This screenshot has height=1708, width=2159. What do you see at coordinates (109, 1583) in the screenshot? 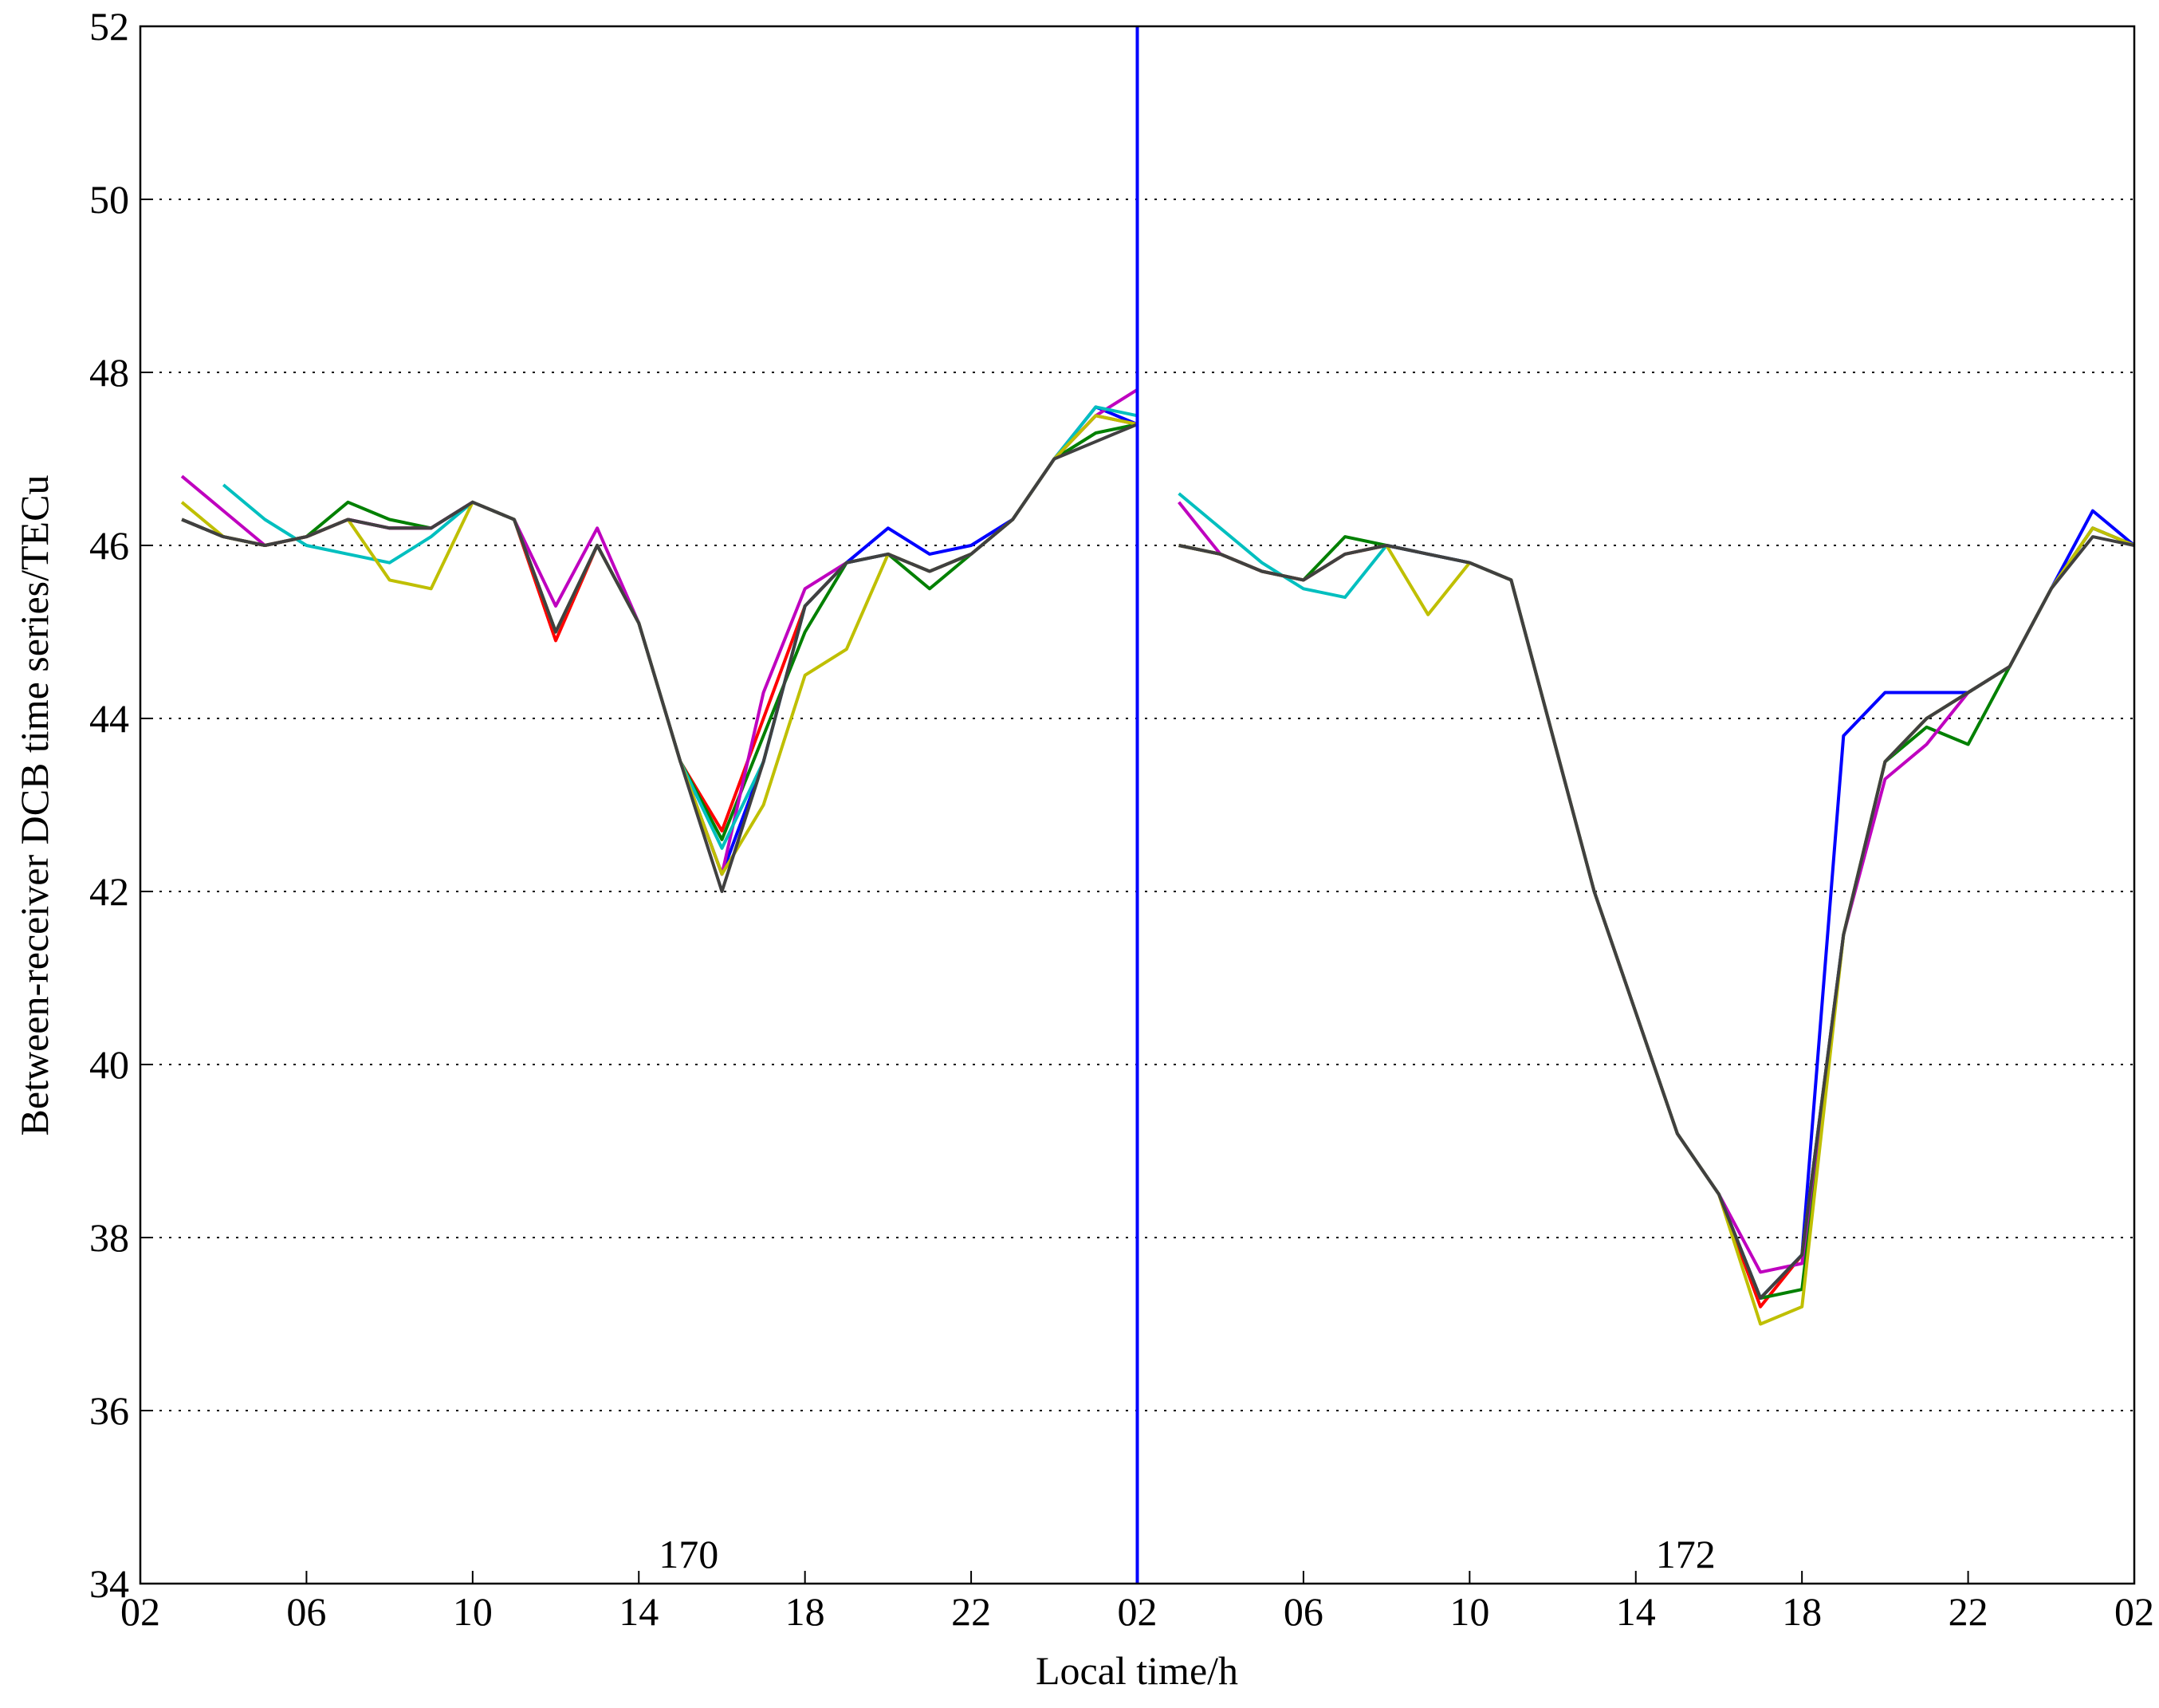
I see `y-tick-label: 34` at bounding box center [109, 1583].